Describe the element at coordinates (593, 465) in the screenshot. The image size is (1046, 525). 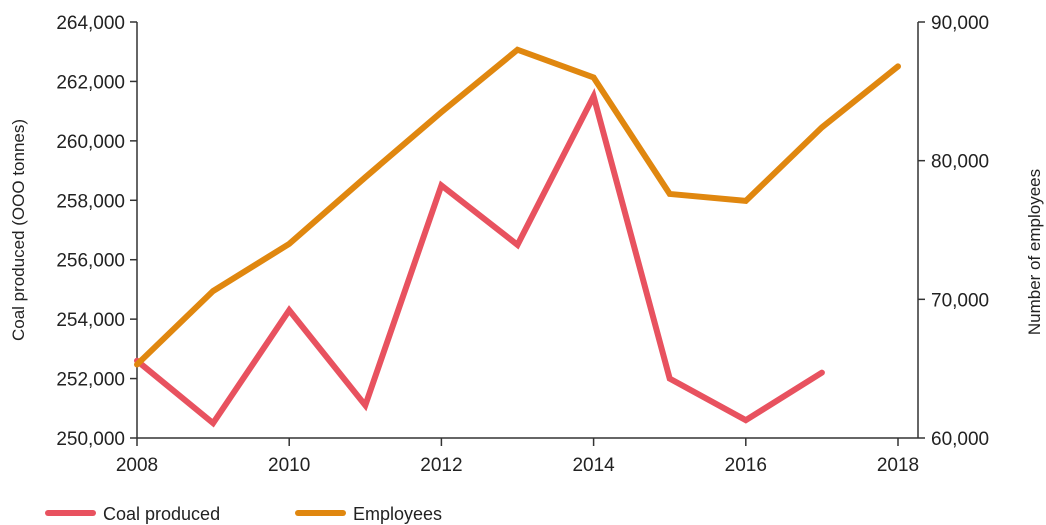
I see `x-tick-label: 2014` at that location.